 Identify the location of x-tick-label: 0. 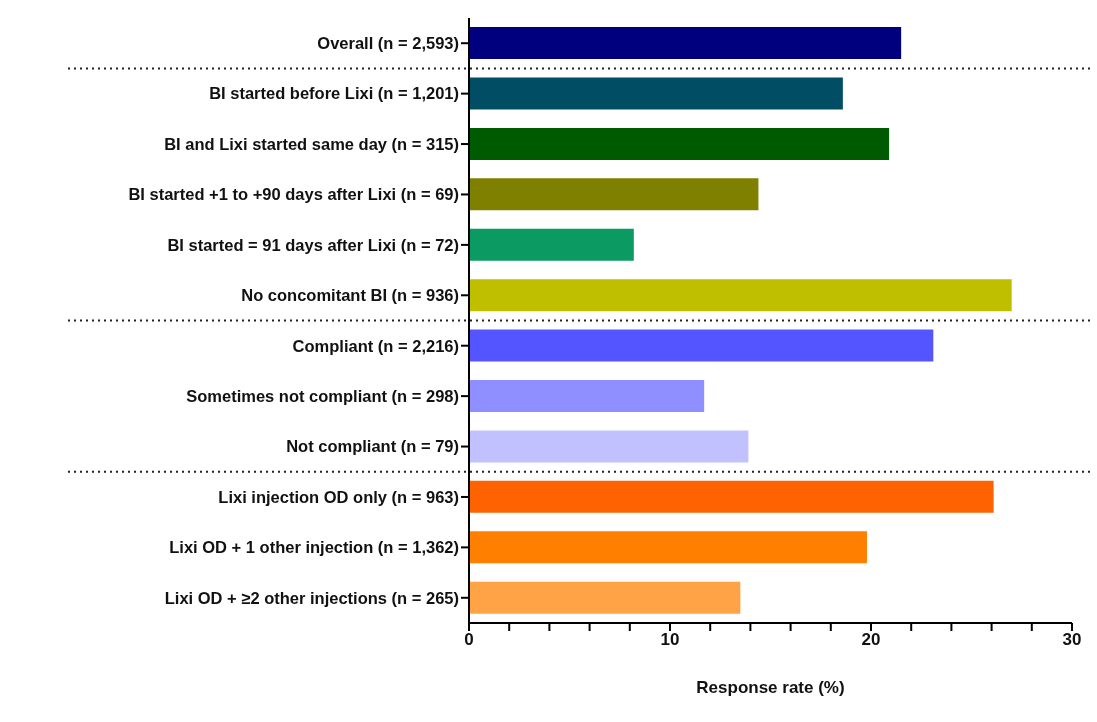
(469, 640).